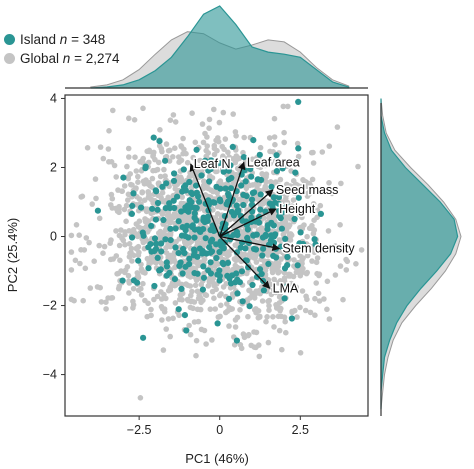 The width and height of the screenshot is (474, 469). I want to click on y-tick-label: 4, so click(53, 98).